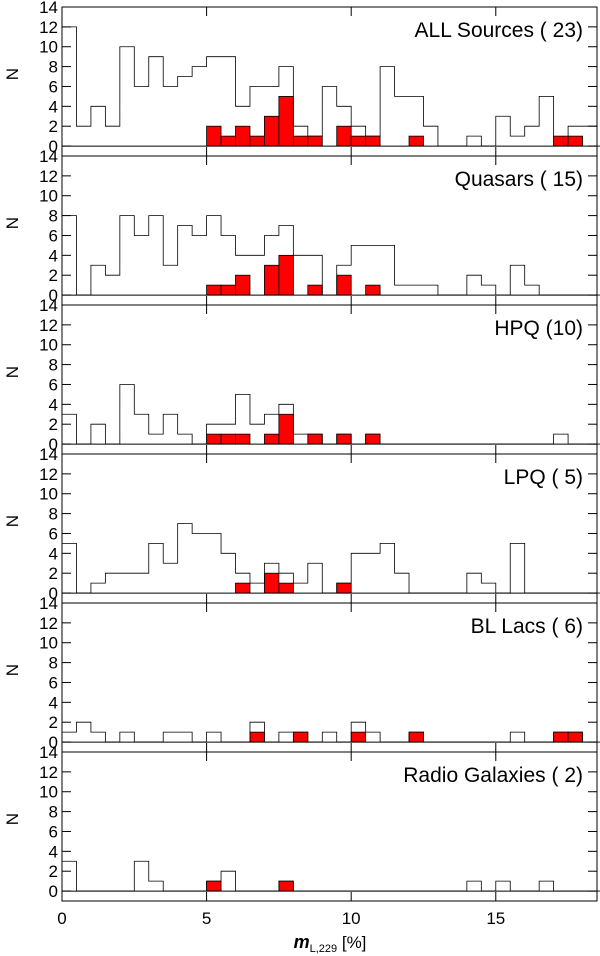 The height and width of the screenshot is (956, 600). Describe the element at coordinates (351, 918) in the screenshot. I see `x-tick-label: 10` at that location.